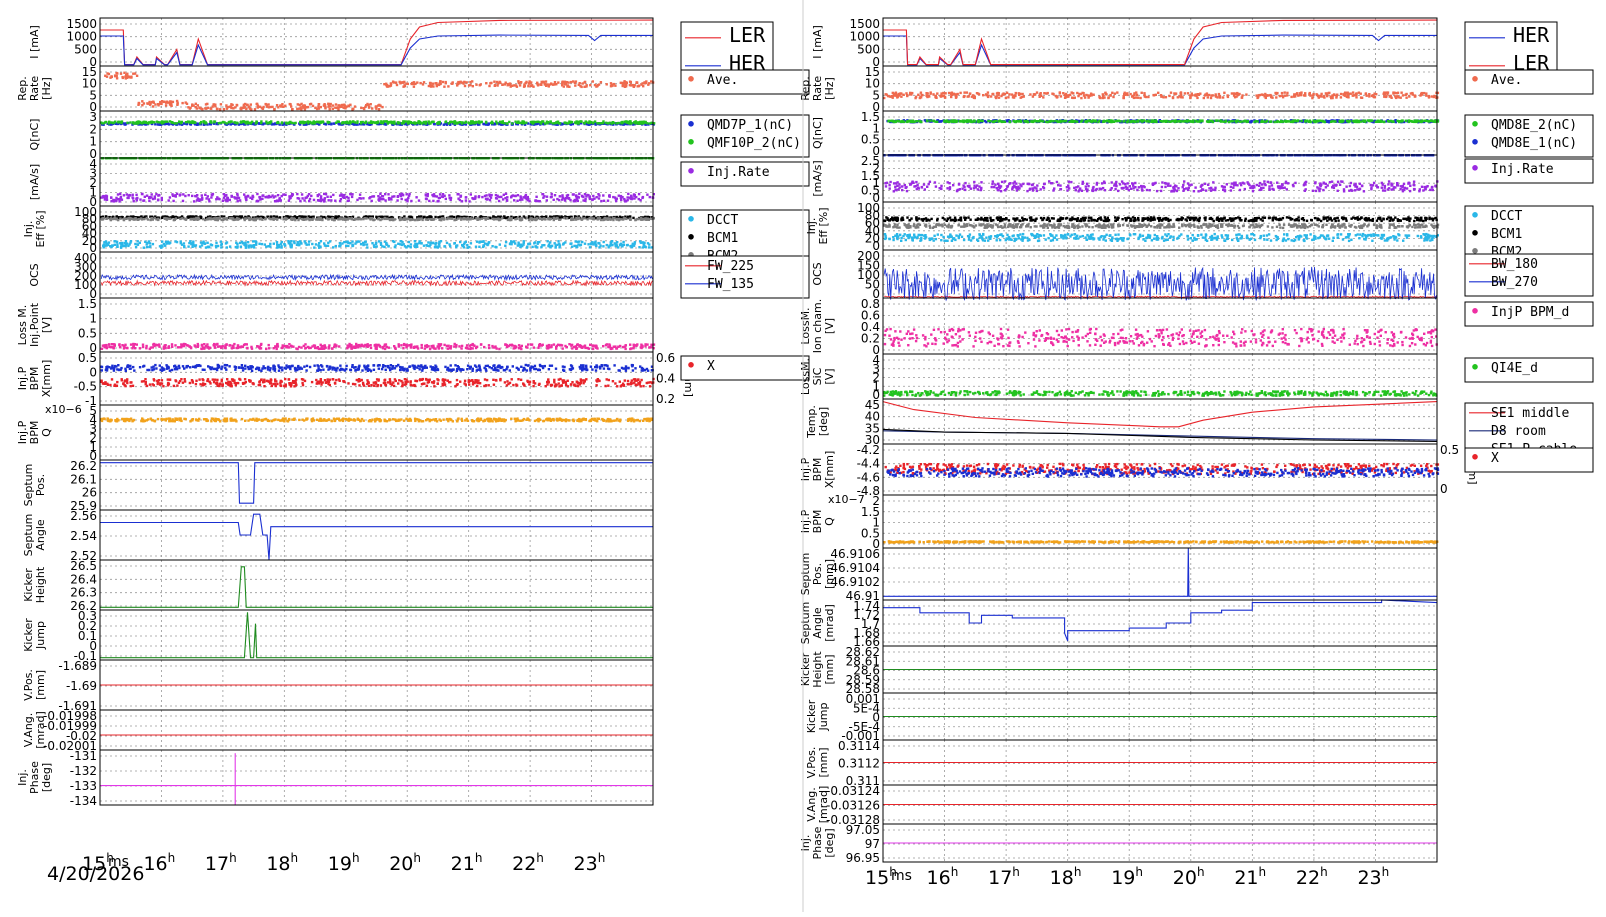 The height and width of the screenshot is (917, 1606). I want to click on y-right-tick-label: 0.6, so click(665, 358).